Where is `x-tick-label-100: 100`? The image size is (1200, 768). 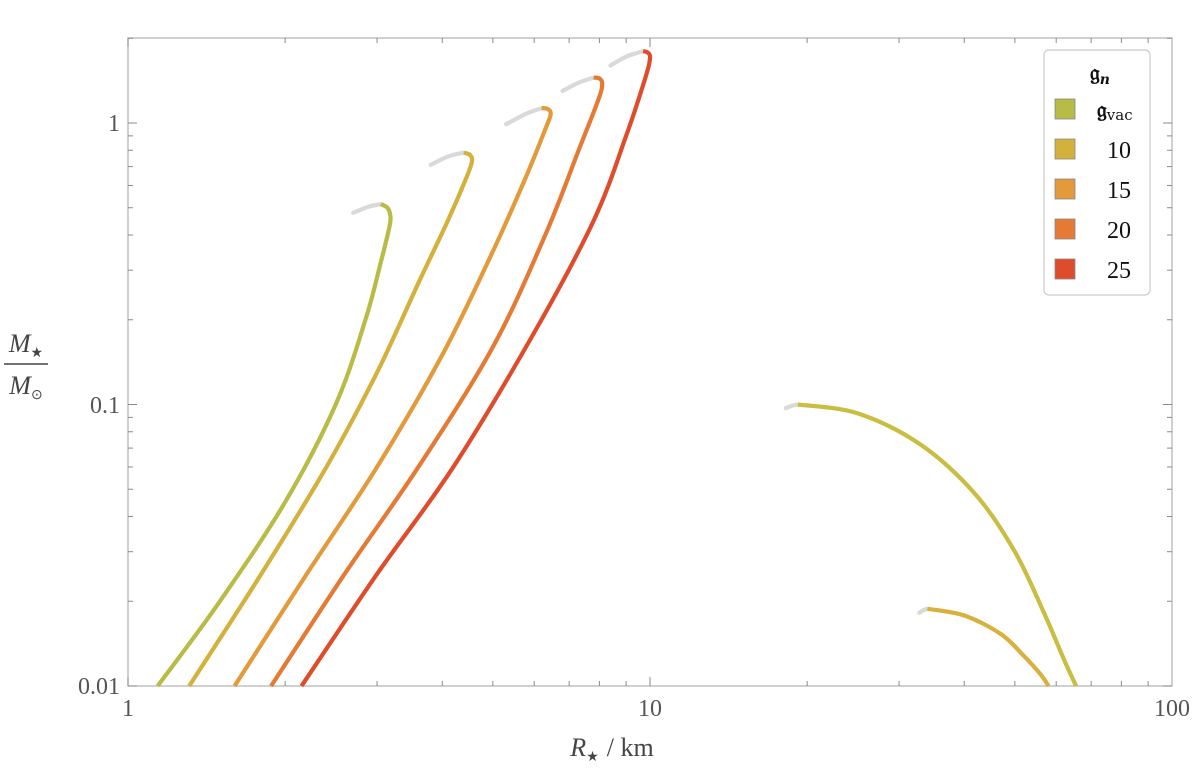
x-tick-label-100: 100 is located at coordinates (1172, 709).